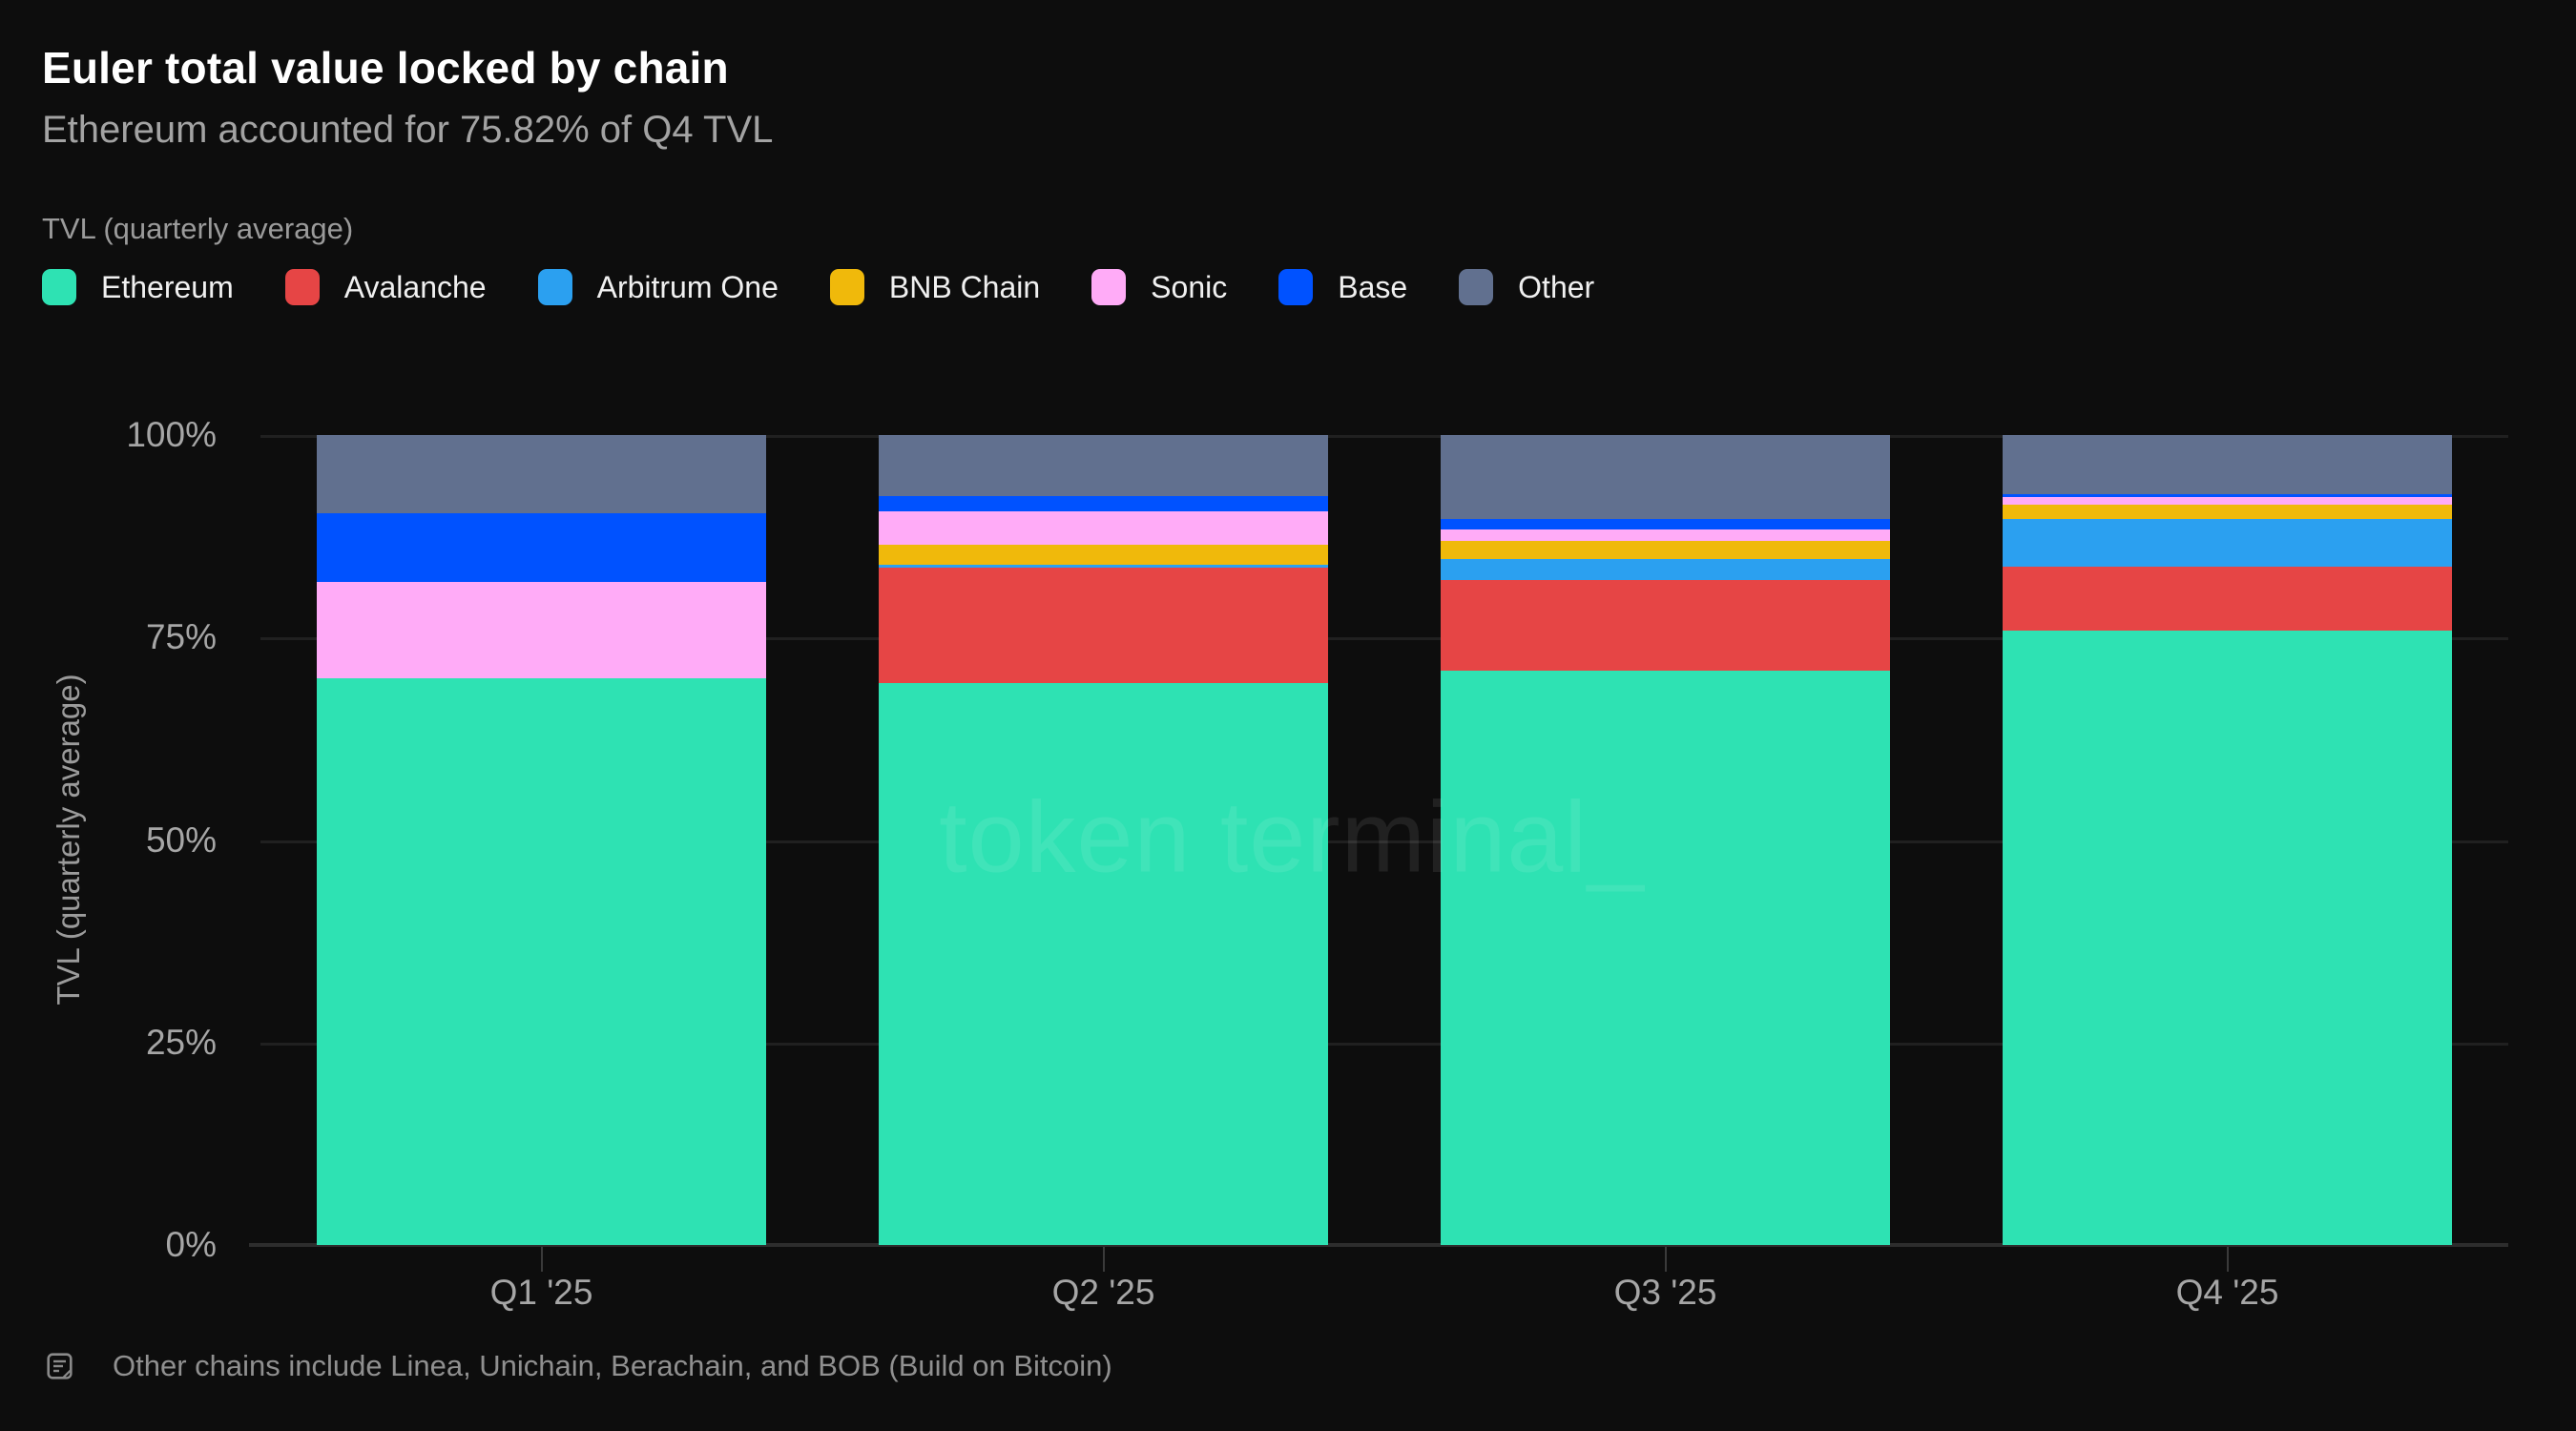  What do you see at coordinates (1665, 1292) in the screenshot?
I see `x-axis-label-q325: Q3 '25` at bounding box center [1665, 1292].